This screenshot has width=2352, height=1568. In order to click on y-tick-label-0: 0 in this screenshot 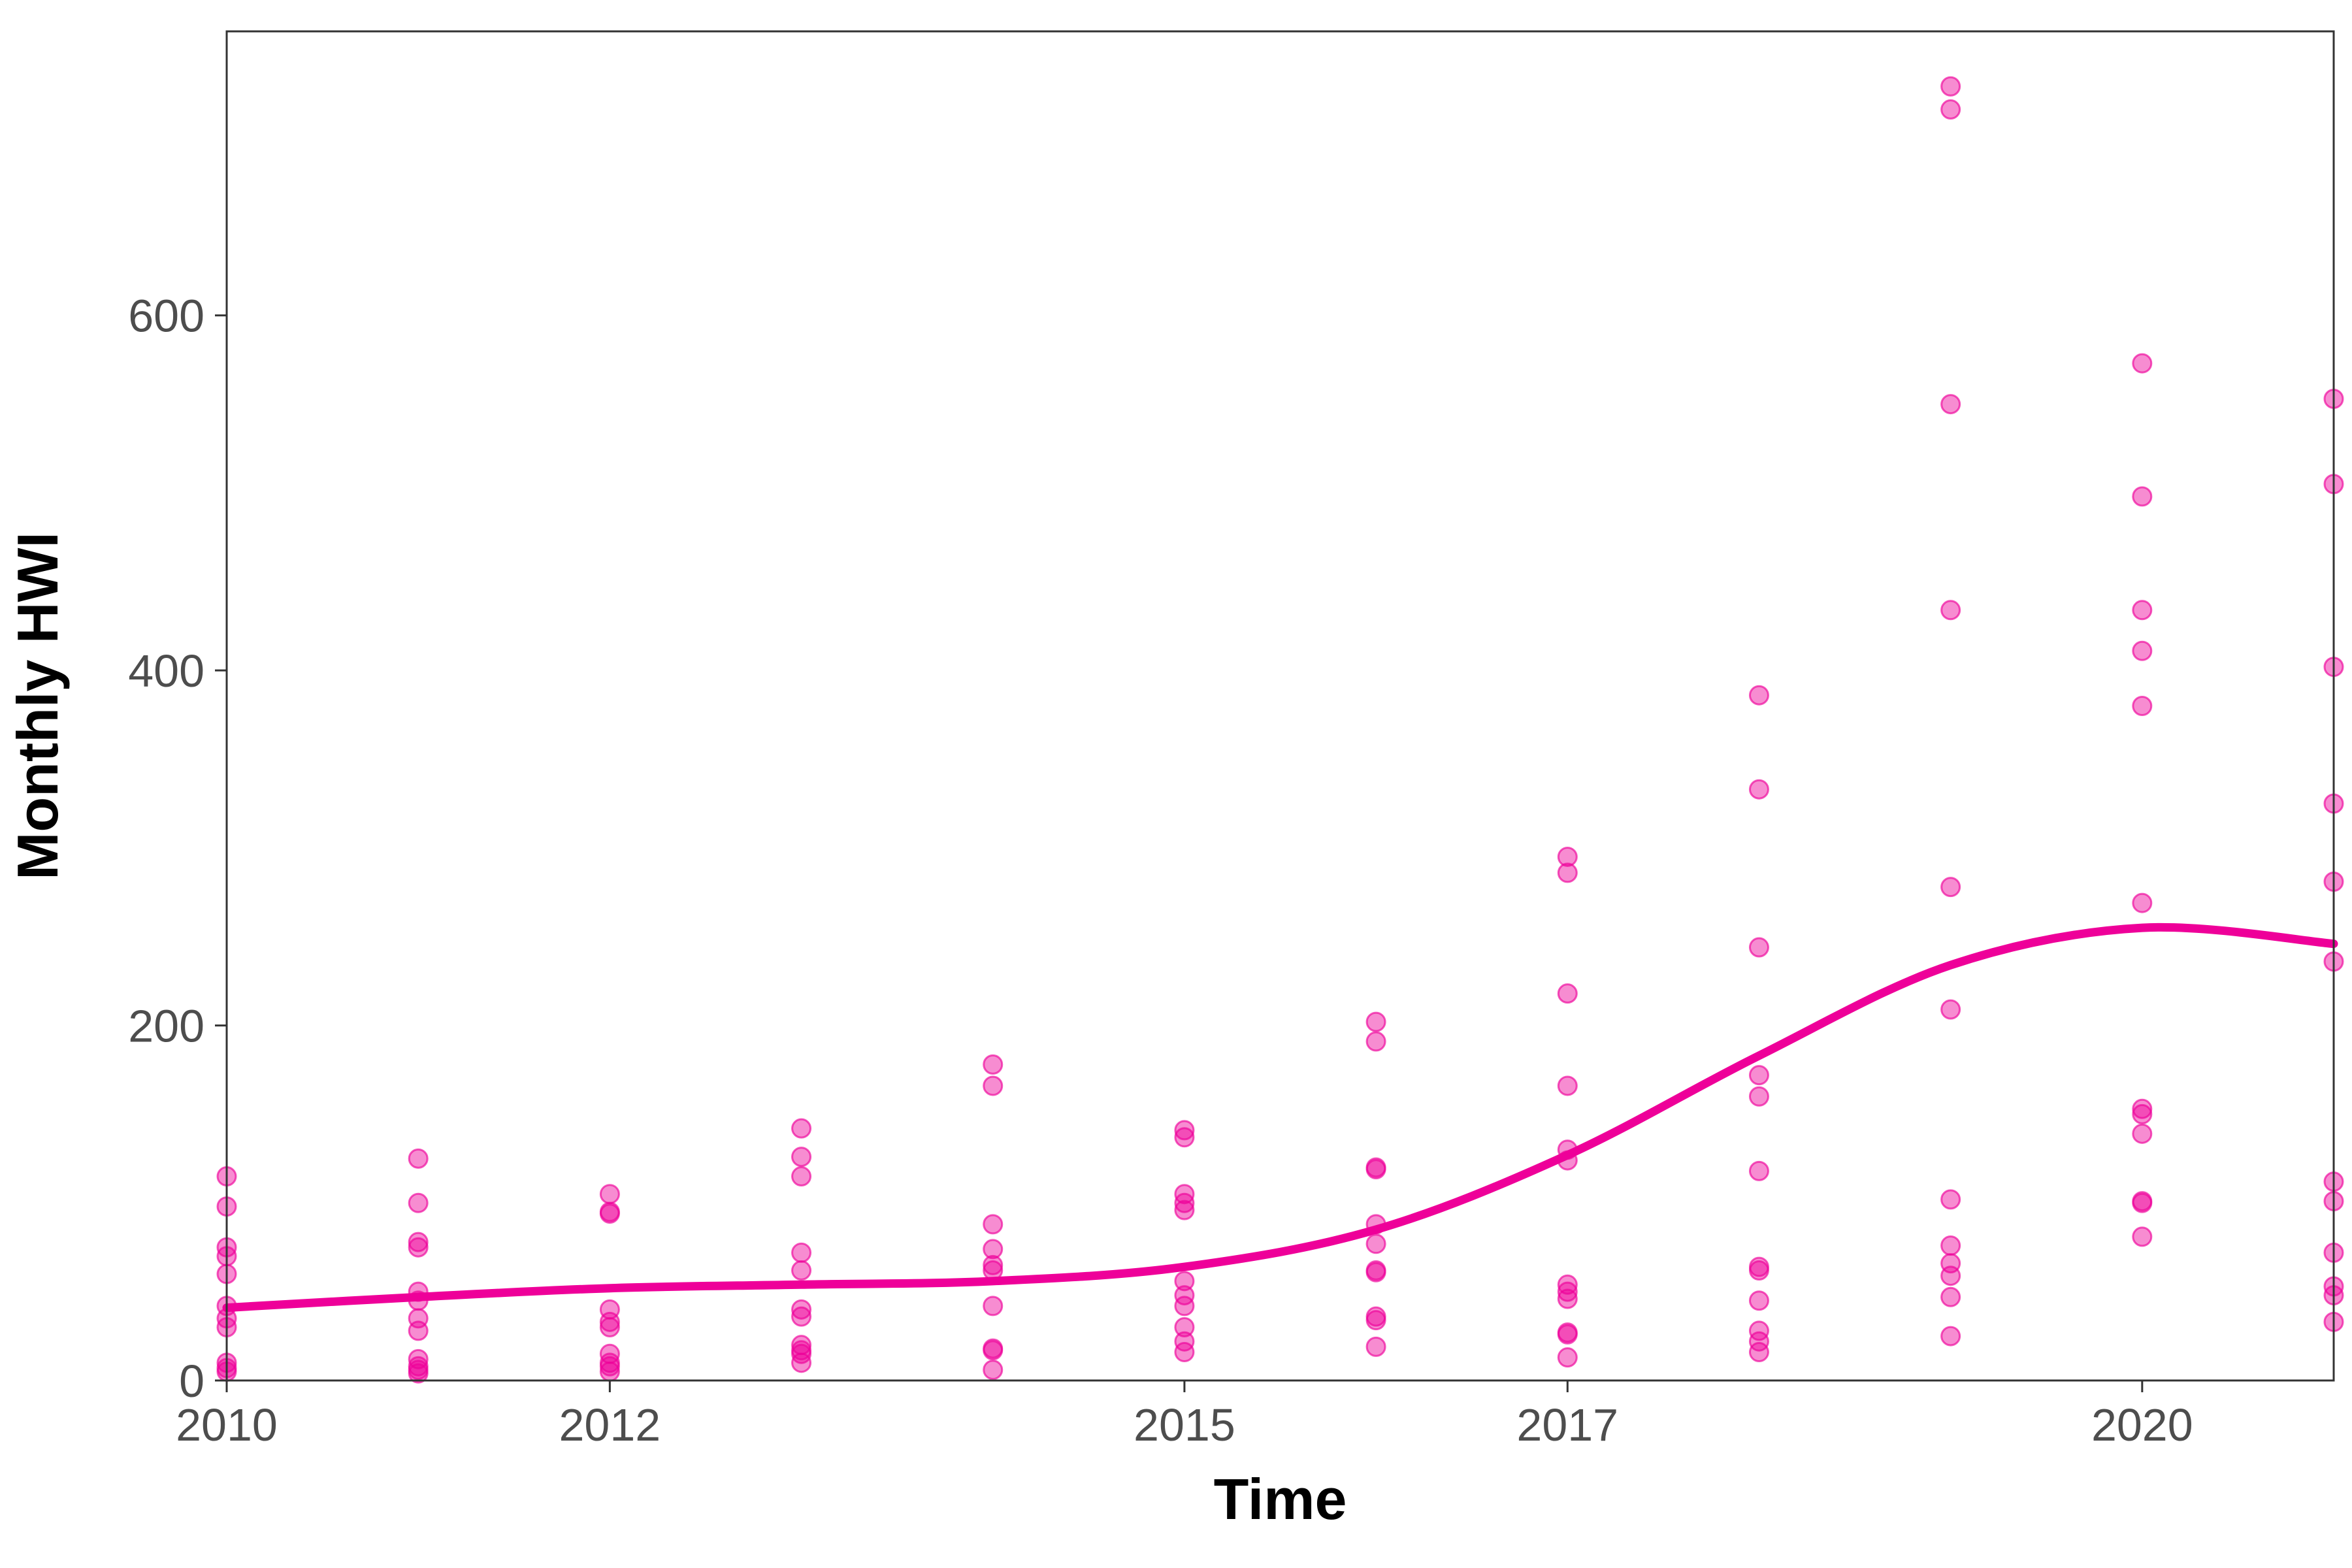, I will do `click(191, 1381)`.